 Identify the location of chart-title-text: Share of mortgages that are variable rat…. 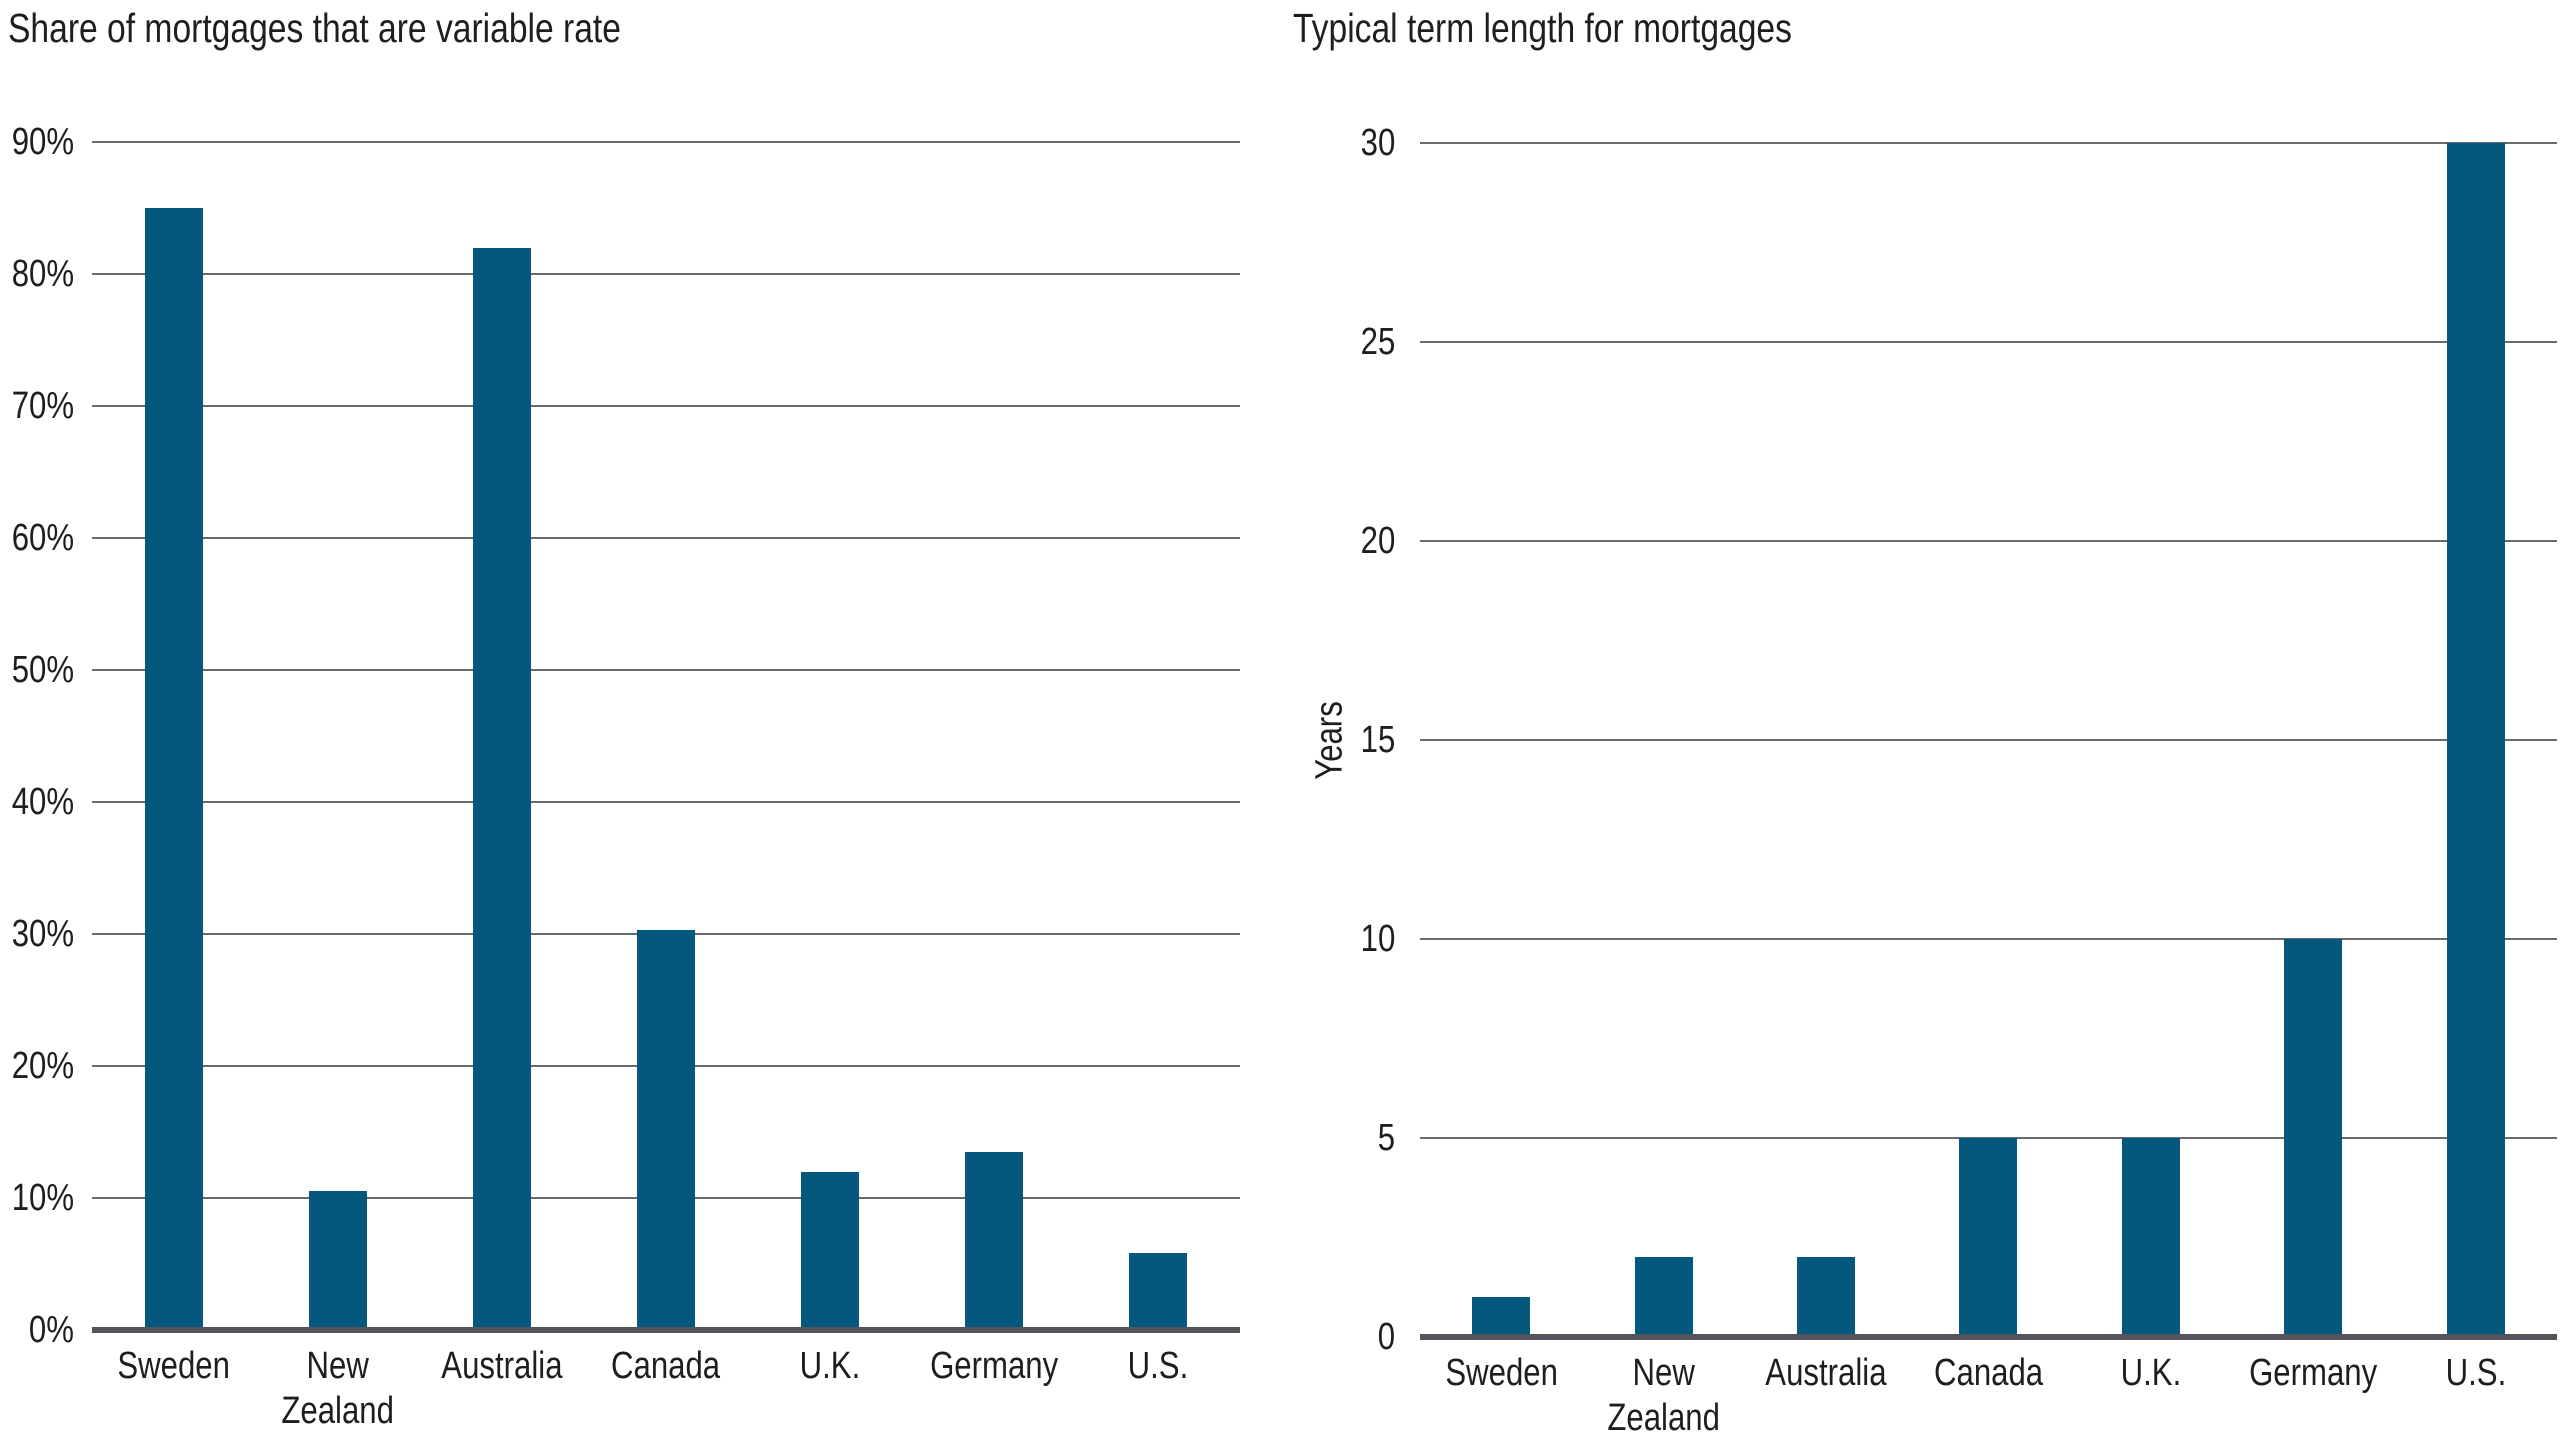
(314, 28).